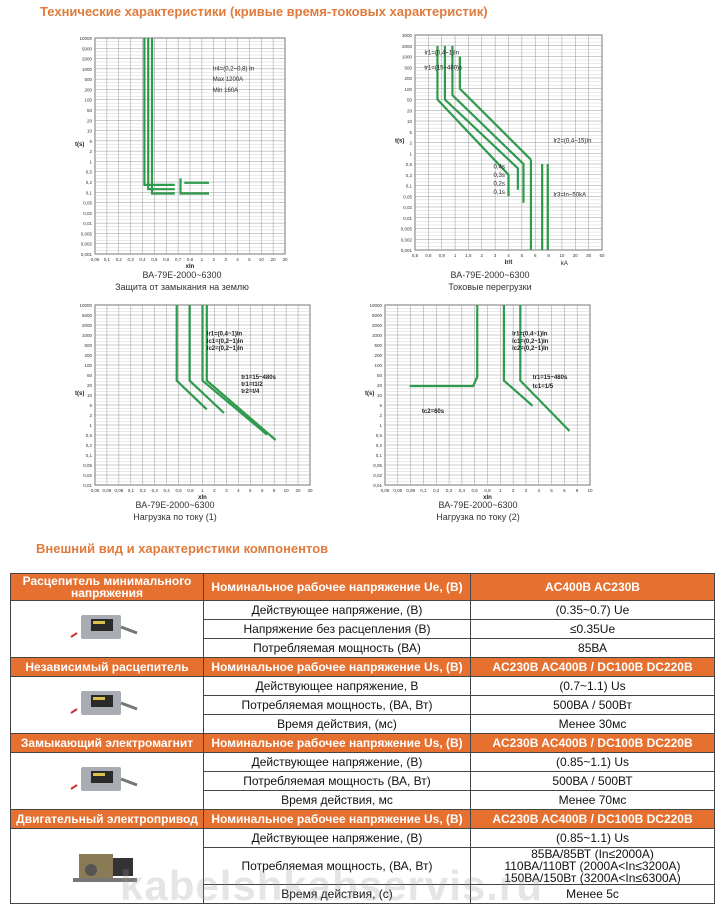  Describe the element at coordinates (482, 255) in the screenshot. I see `x-tick-label: 2` at that location.